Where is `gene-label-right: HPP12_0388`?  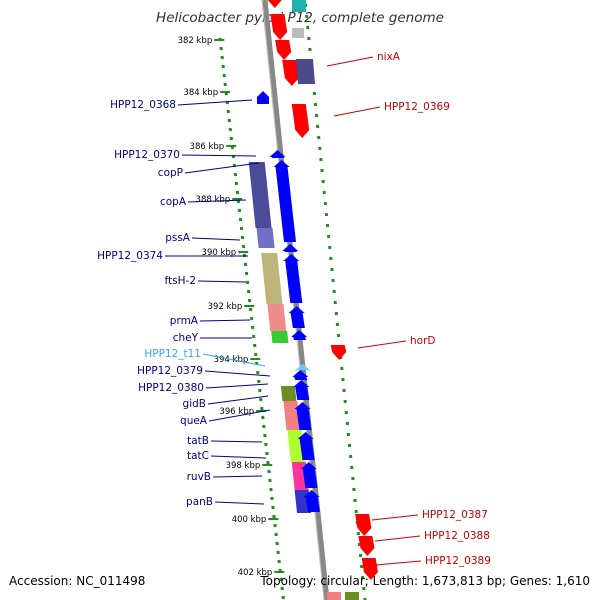
gene-label-right: HPP12_0388 is located at coordinates (457, 536).